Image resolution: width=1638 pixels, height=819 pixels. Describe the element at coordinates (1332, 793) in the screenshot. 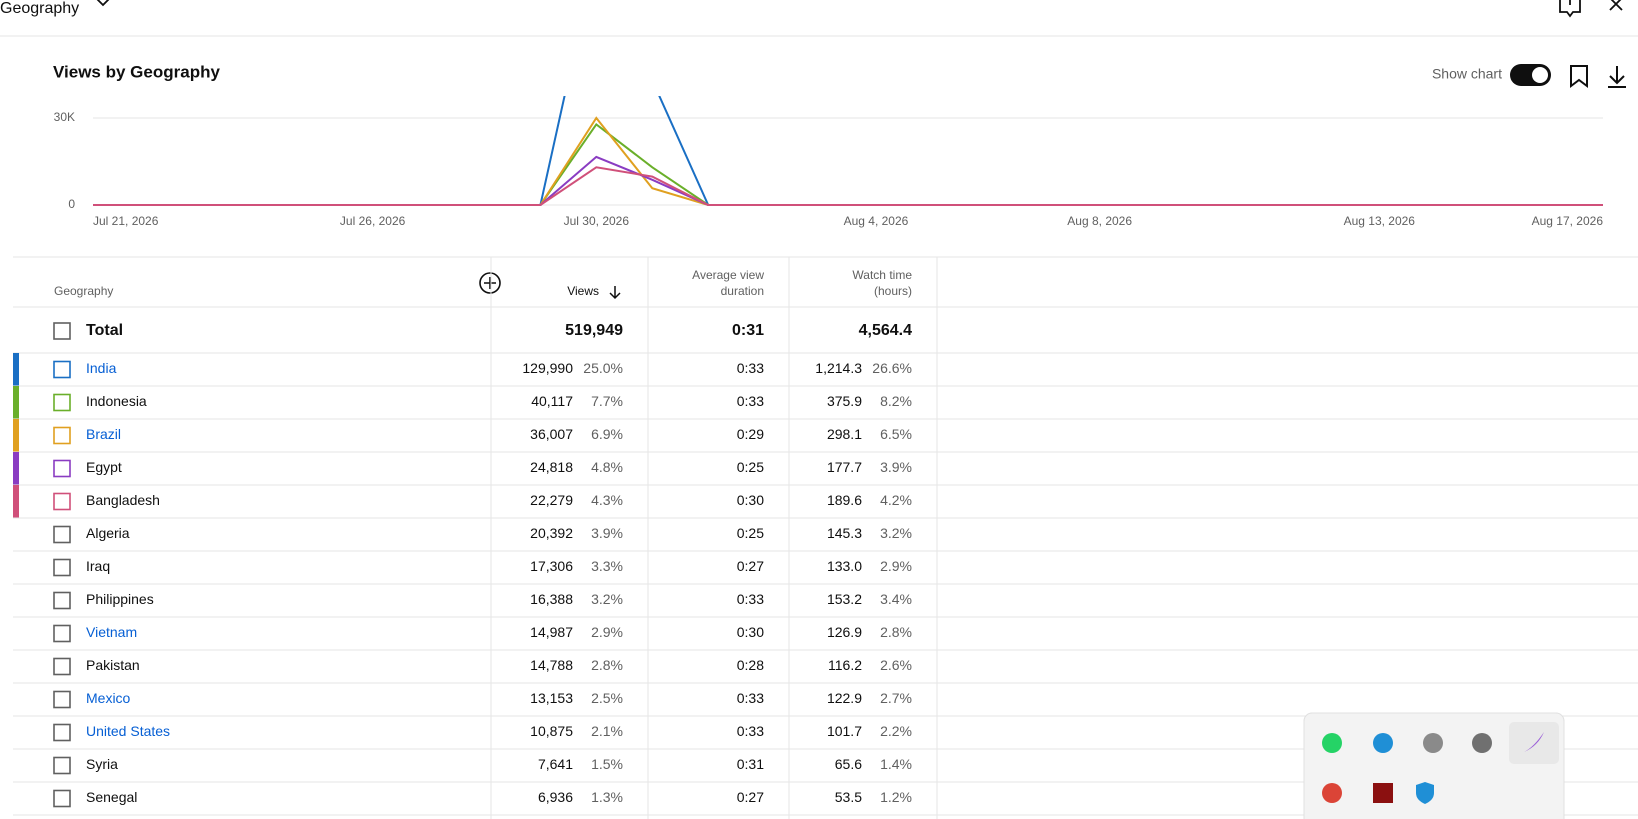

I see `chrome-icon` at that location.